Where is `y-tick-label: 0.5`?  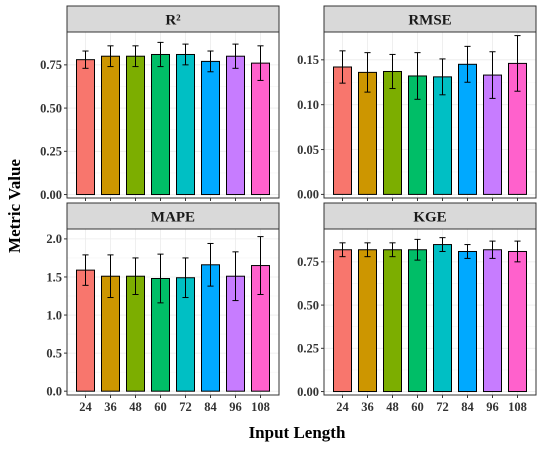 y-tick-label: 0.5 is located at coordinates (54, 353).